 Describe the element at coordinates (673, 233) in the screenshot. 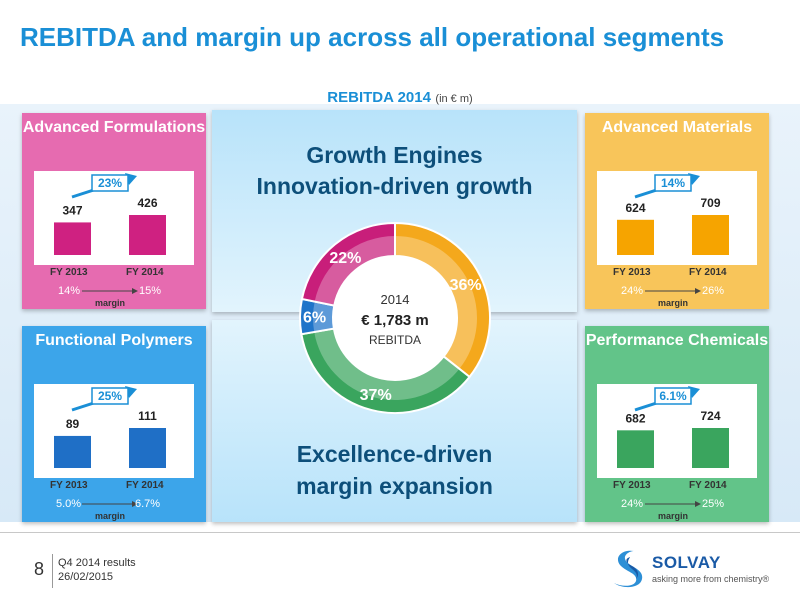

I see `bar-chart: 624 709 14%` at that location.